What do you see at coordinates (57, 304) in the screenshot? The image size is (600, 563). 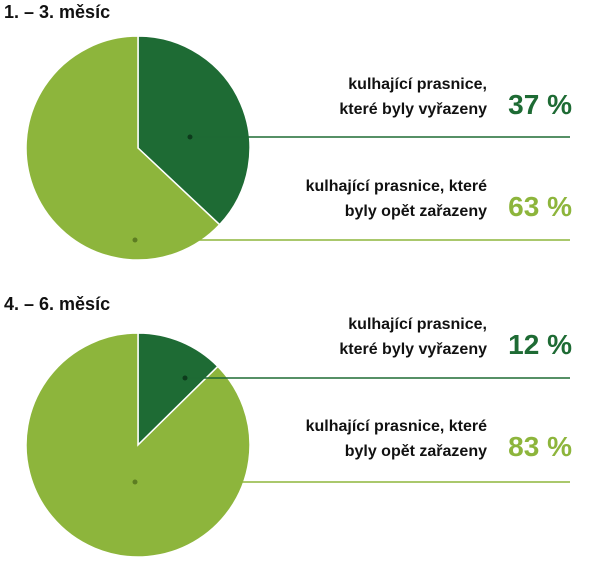 I see `chart-title: 4. – 6. měsíc` at bounding box center [57, 304].